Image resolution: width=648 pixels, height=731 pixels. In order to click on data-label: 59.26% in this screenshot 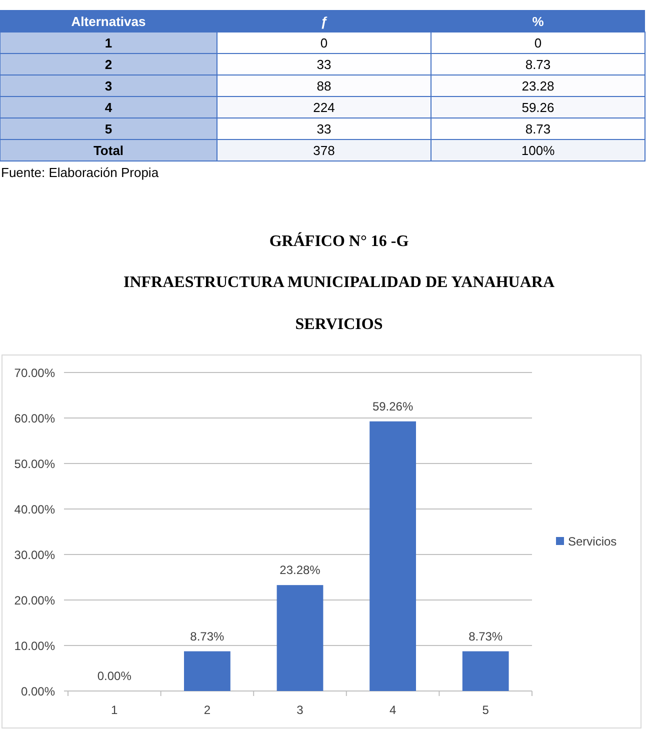, I will do `click(393, 406)`.